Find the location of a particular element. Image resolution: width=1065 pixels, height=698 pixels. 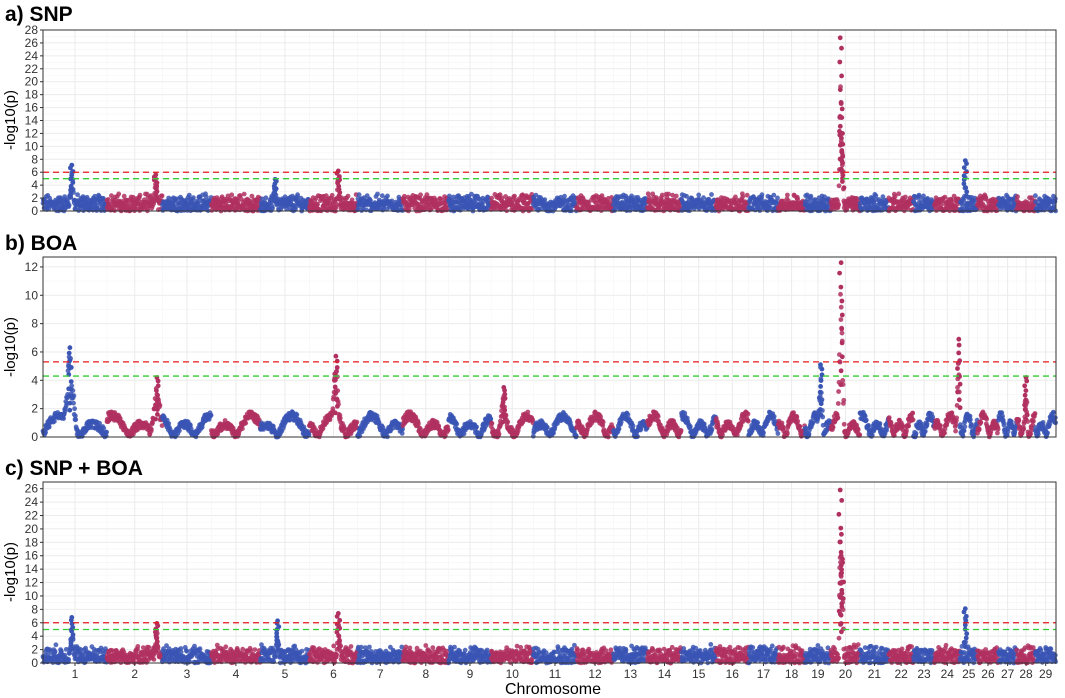

y-tick-label: 0 is located at coordinates (34, 211).